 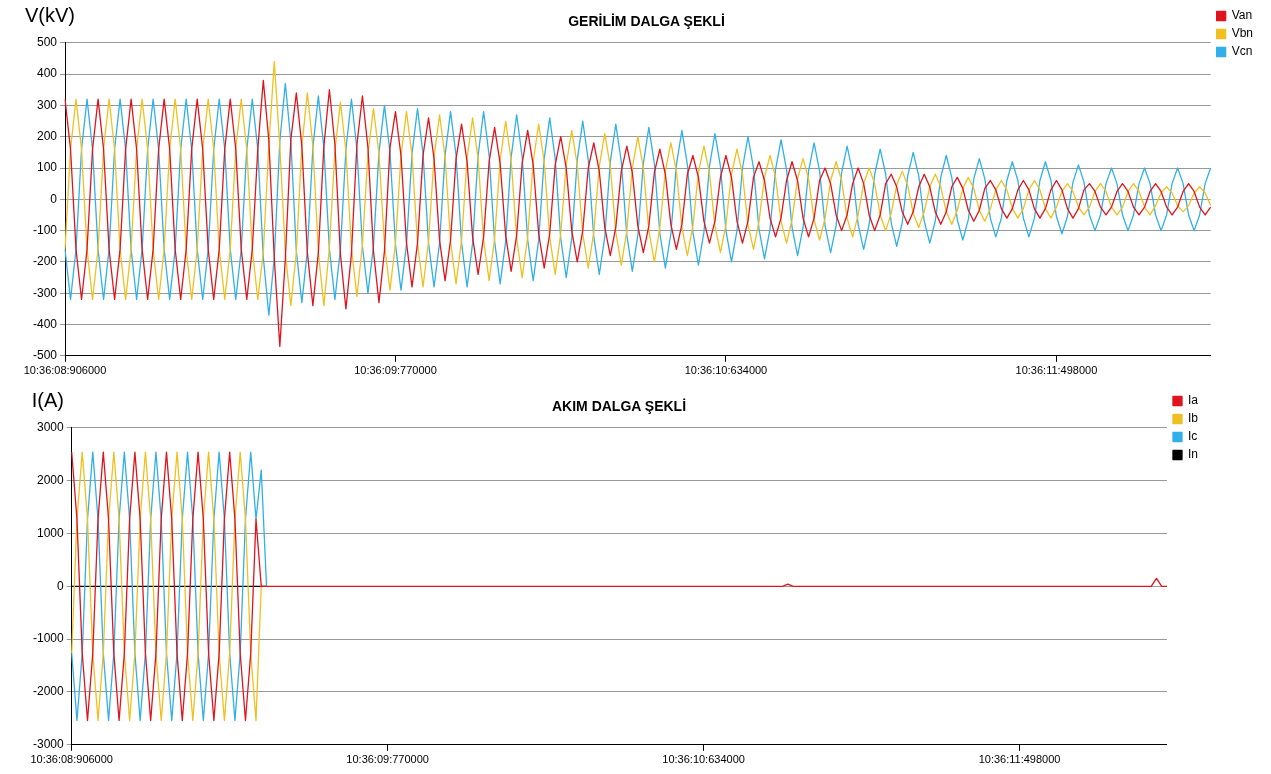 What do you see at coordinates (47, 42) in the screenshot?
I see `y-tick-label: 500` at bounding box center [47, 42].